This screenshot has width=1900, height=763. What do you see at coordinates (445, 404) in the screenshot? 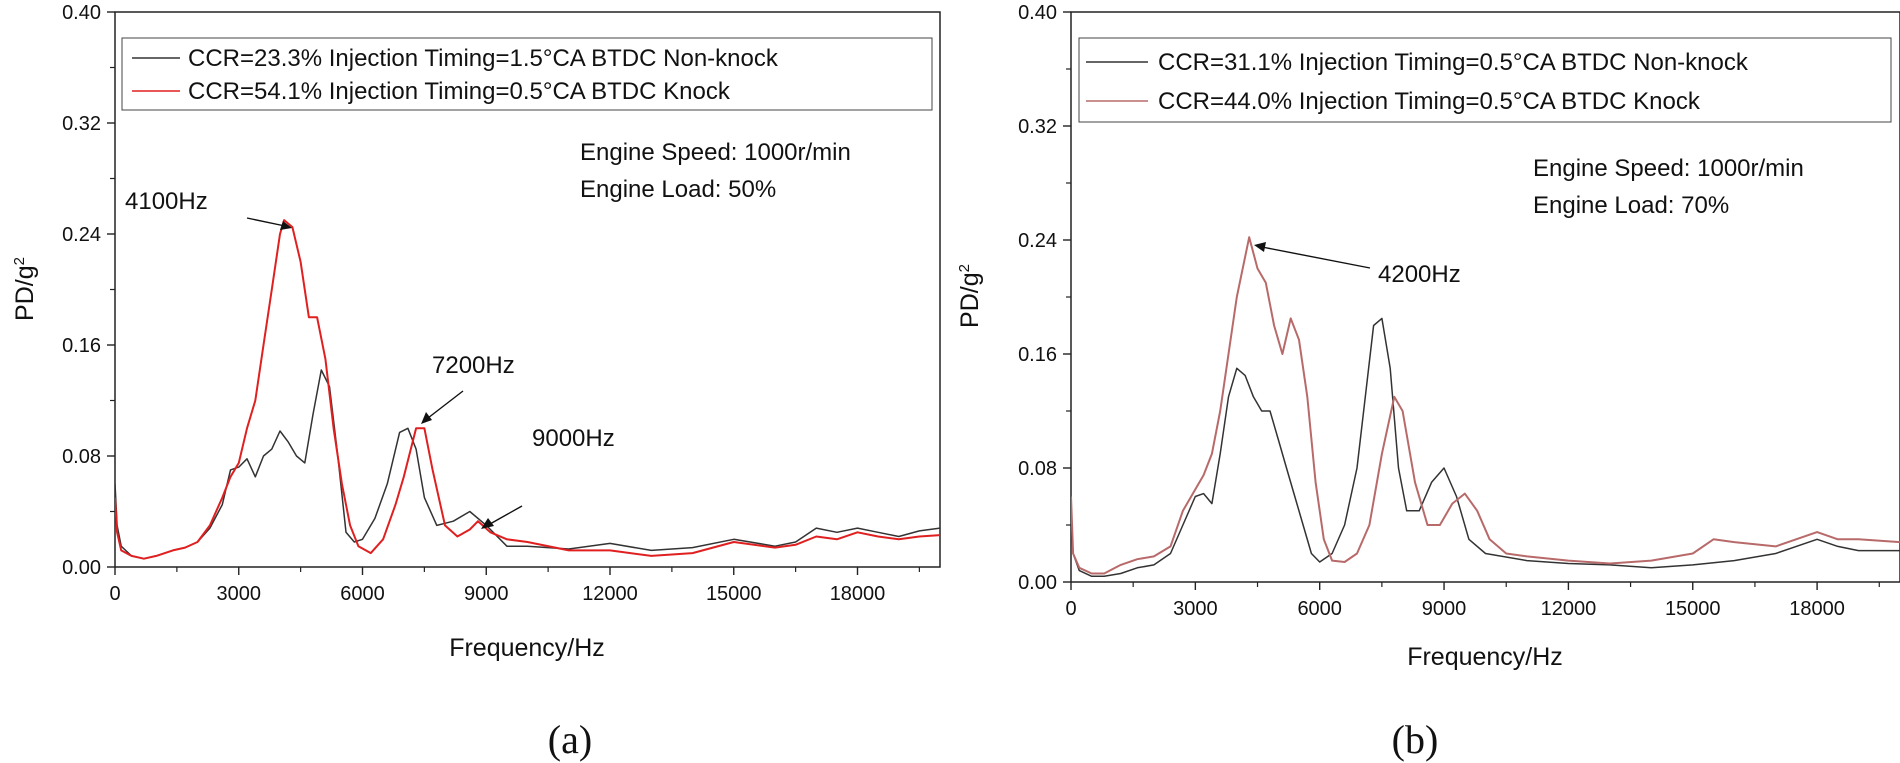
I see `peak-arrow-7200hz` at bounding box center [445, 404].